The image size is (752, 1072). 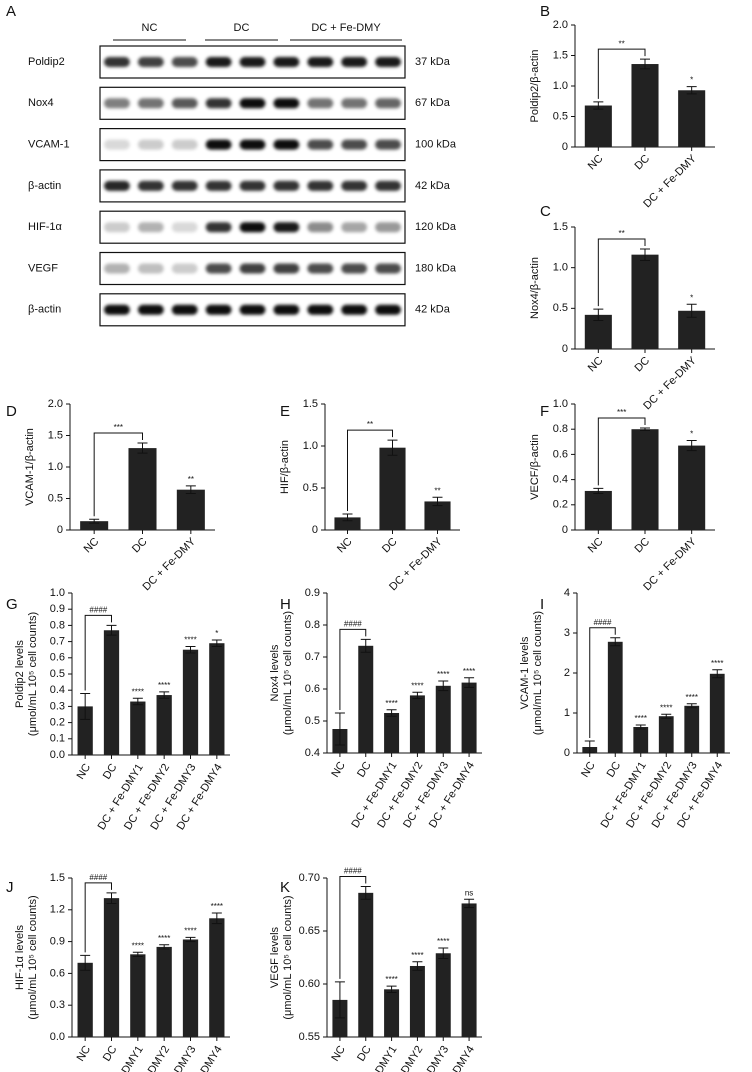 What do you see at coordinates (285, 887) in the screenshot?
I see `panel-letter: K` at bounding box center [285, 887].